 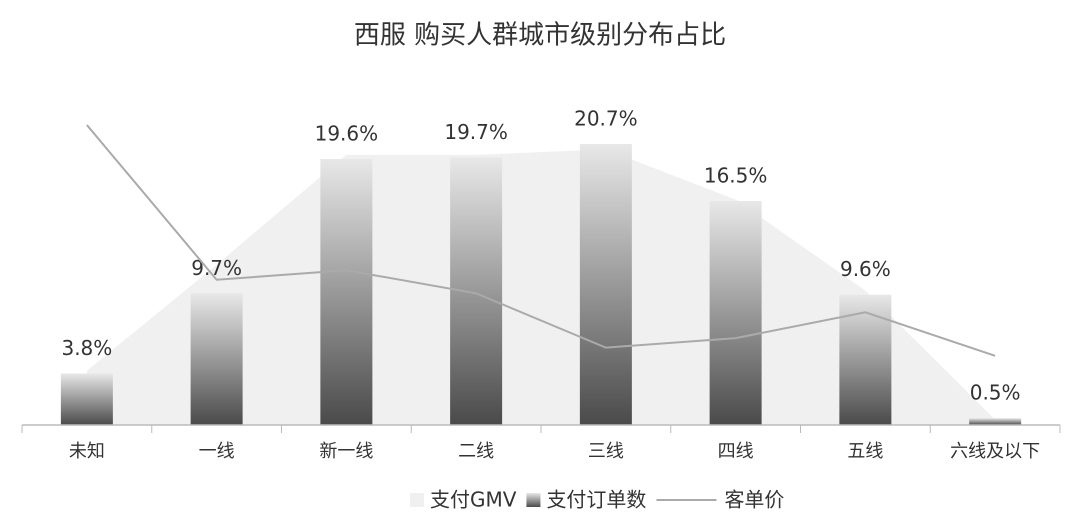 What do you see at coordinates (754, 500) in the screenshot?
I see `legend-label: 客单价` at bounding box center [754, 500].